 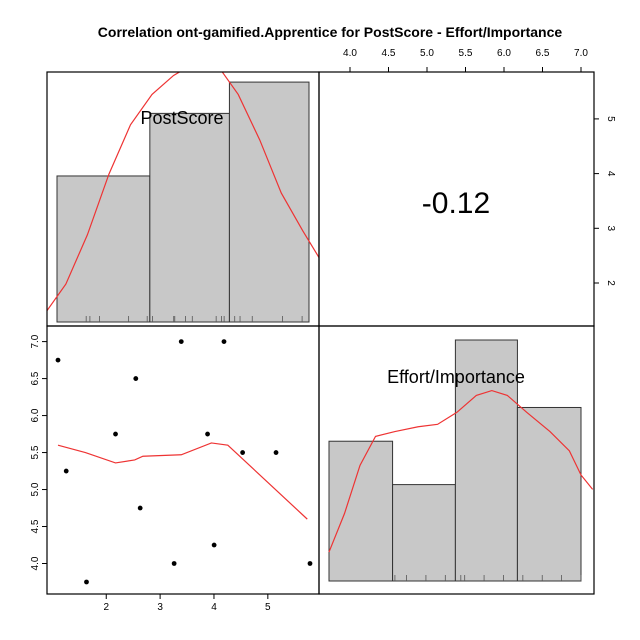 What do you see at coordinates (35, 526) in the screenshot?
I see `y-tick-label: 4.5` at bounding box center [35, 526].